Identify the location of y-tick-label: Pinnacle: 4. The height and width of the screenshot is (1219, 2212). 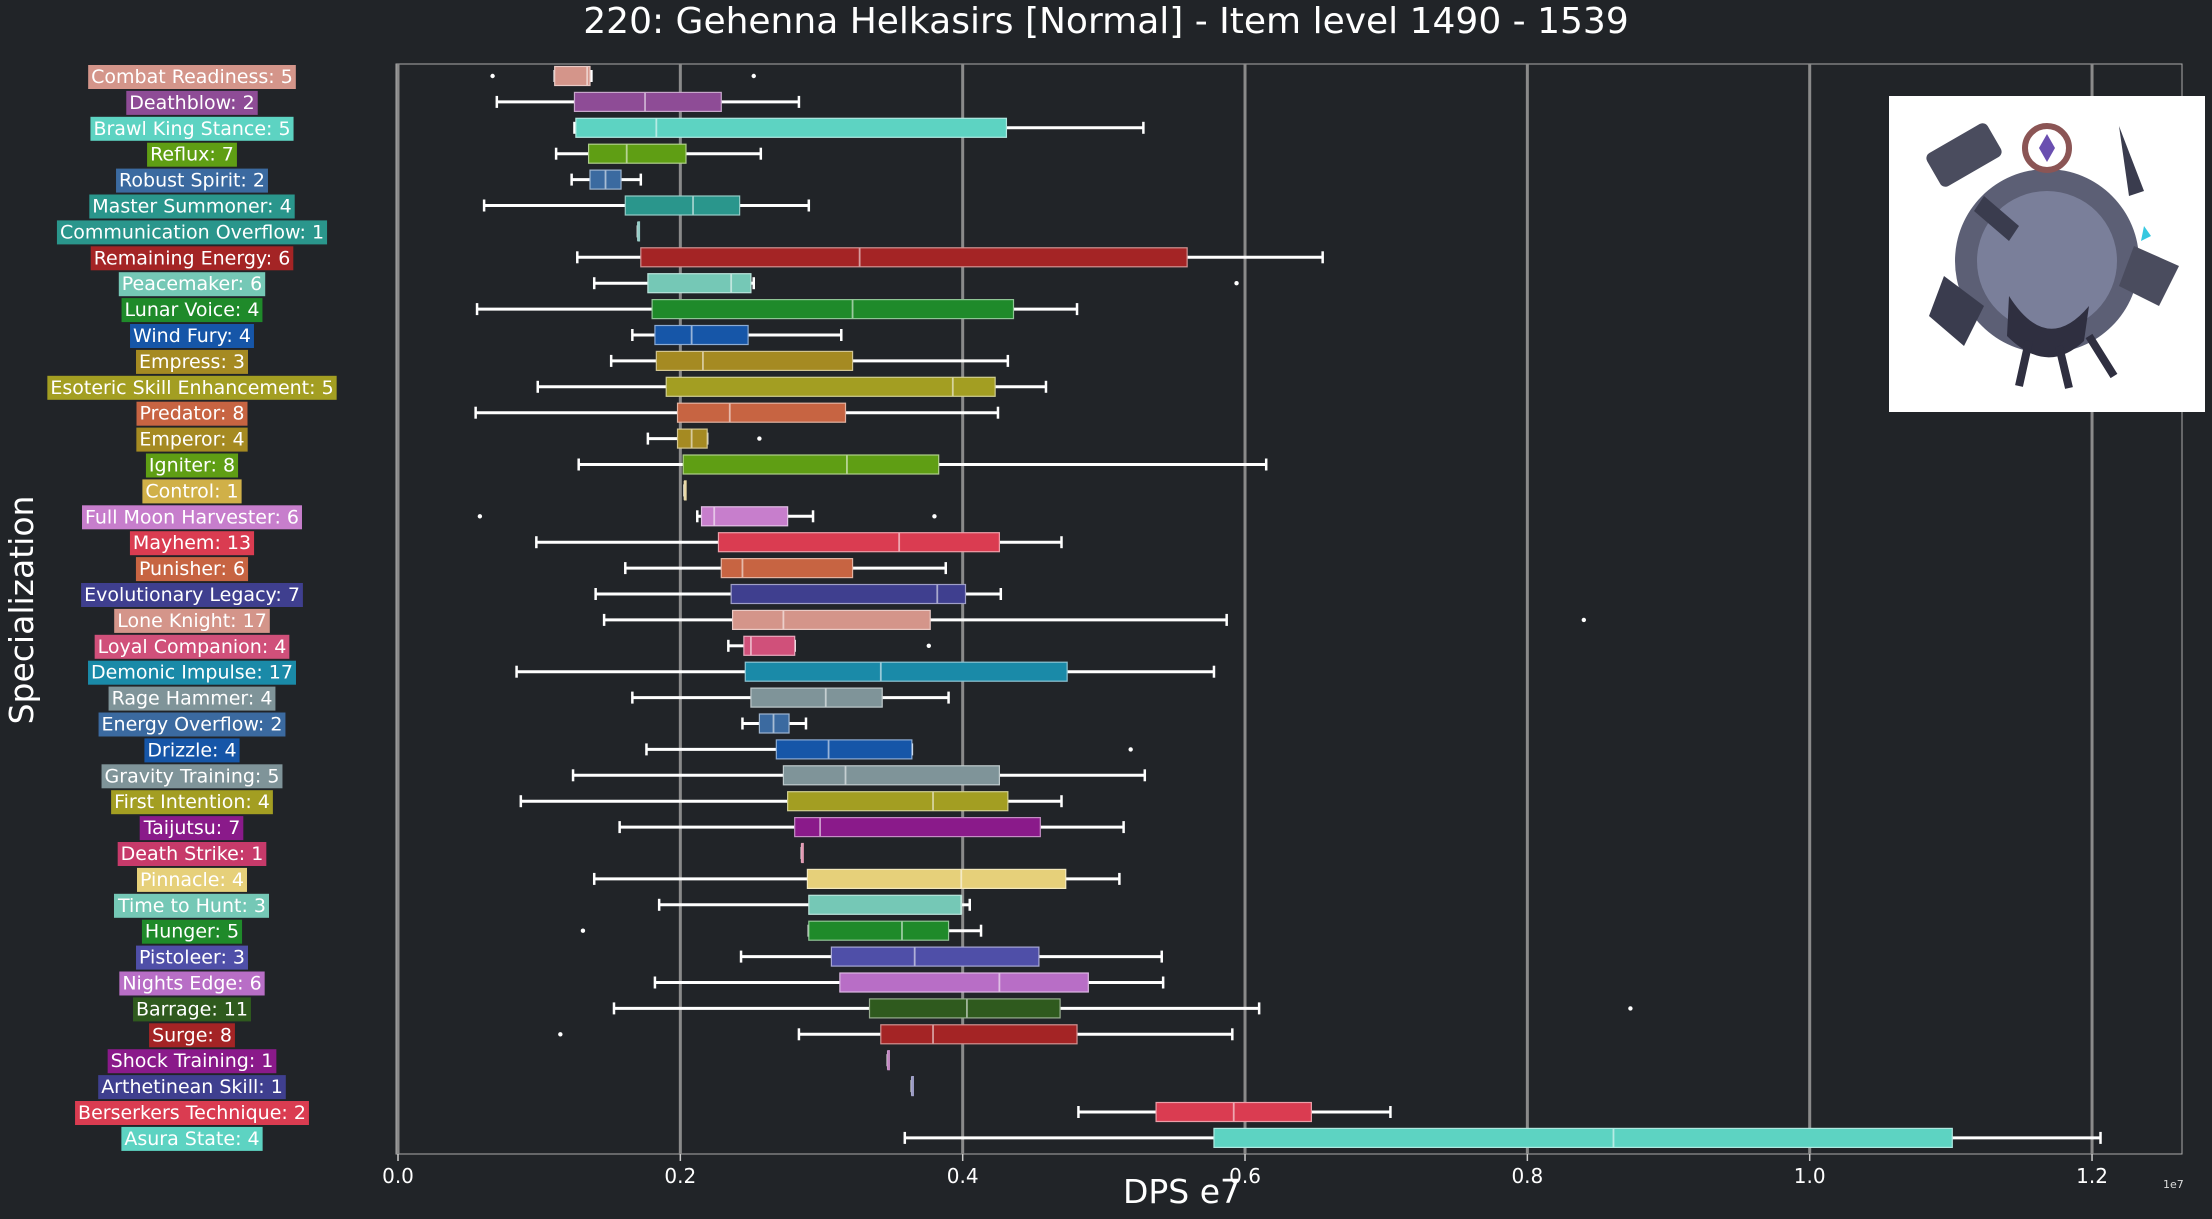
(192, 880).